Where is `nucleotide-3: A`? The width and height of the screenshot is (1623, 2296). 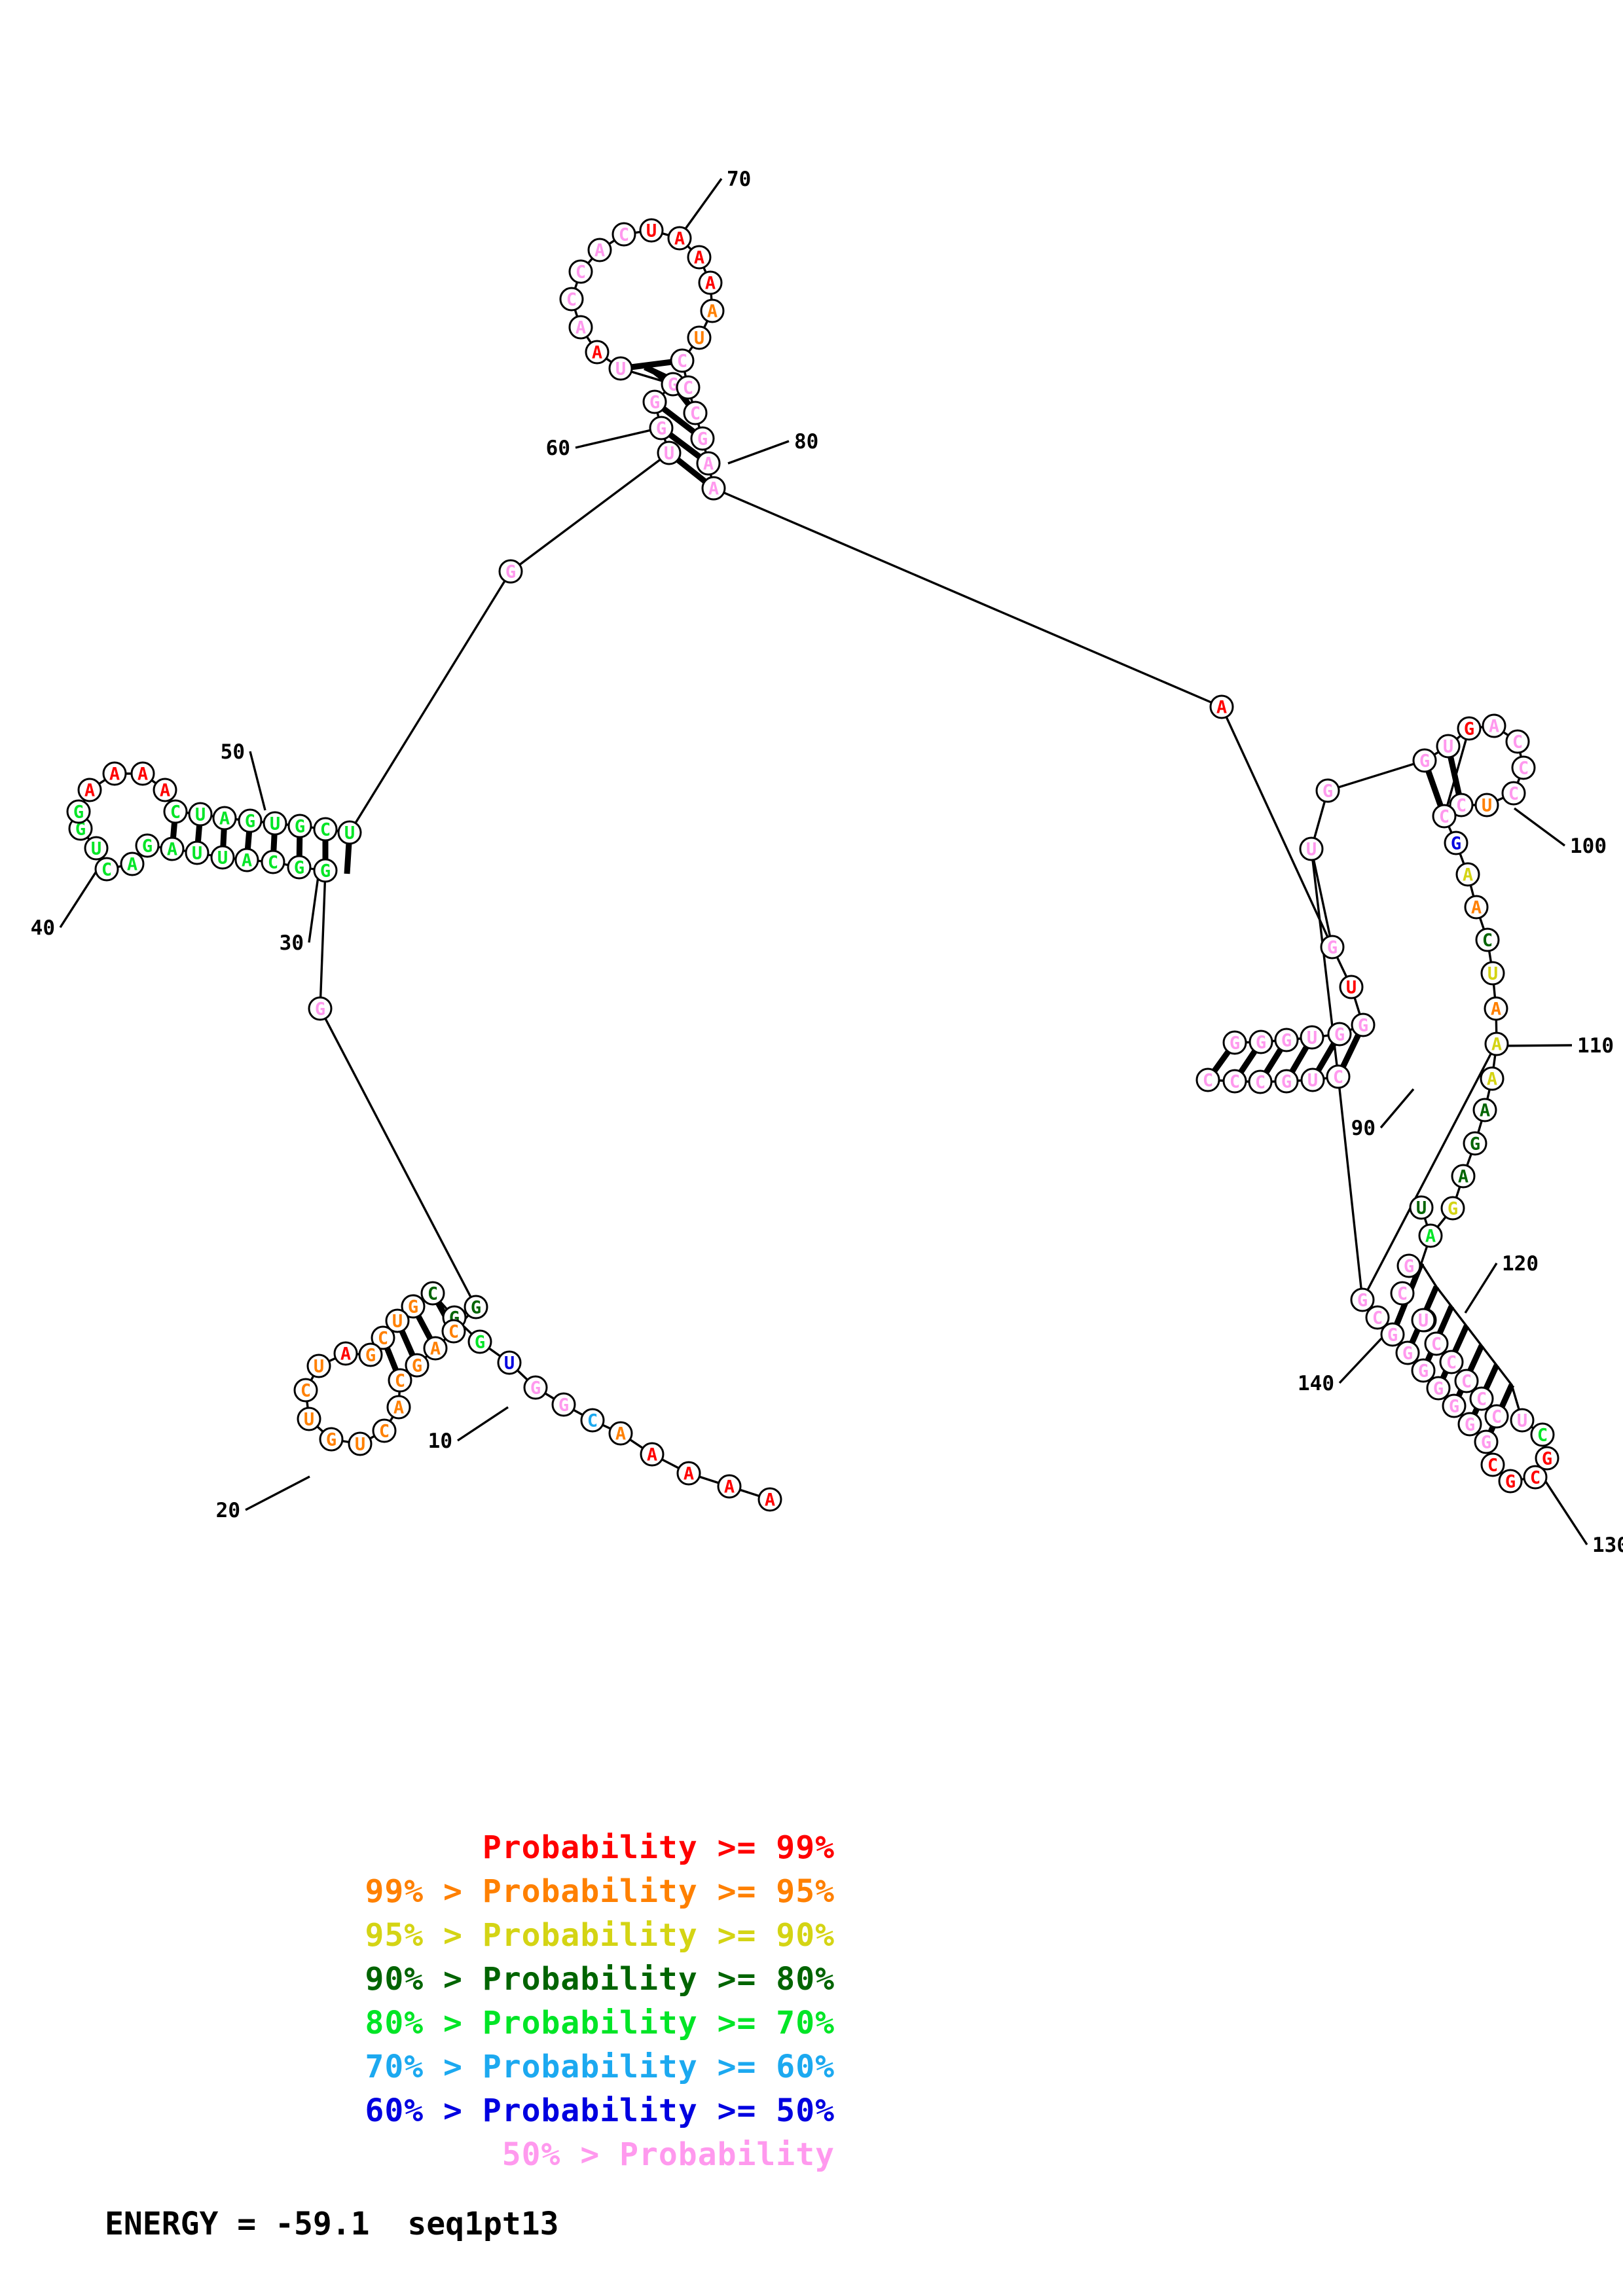
nucleotide-3: A is located at coordinates (688, 1473).